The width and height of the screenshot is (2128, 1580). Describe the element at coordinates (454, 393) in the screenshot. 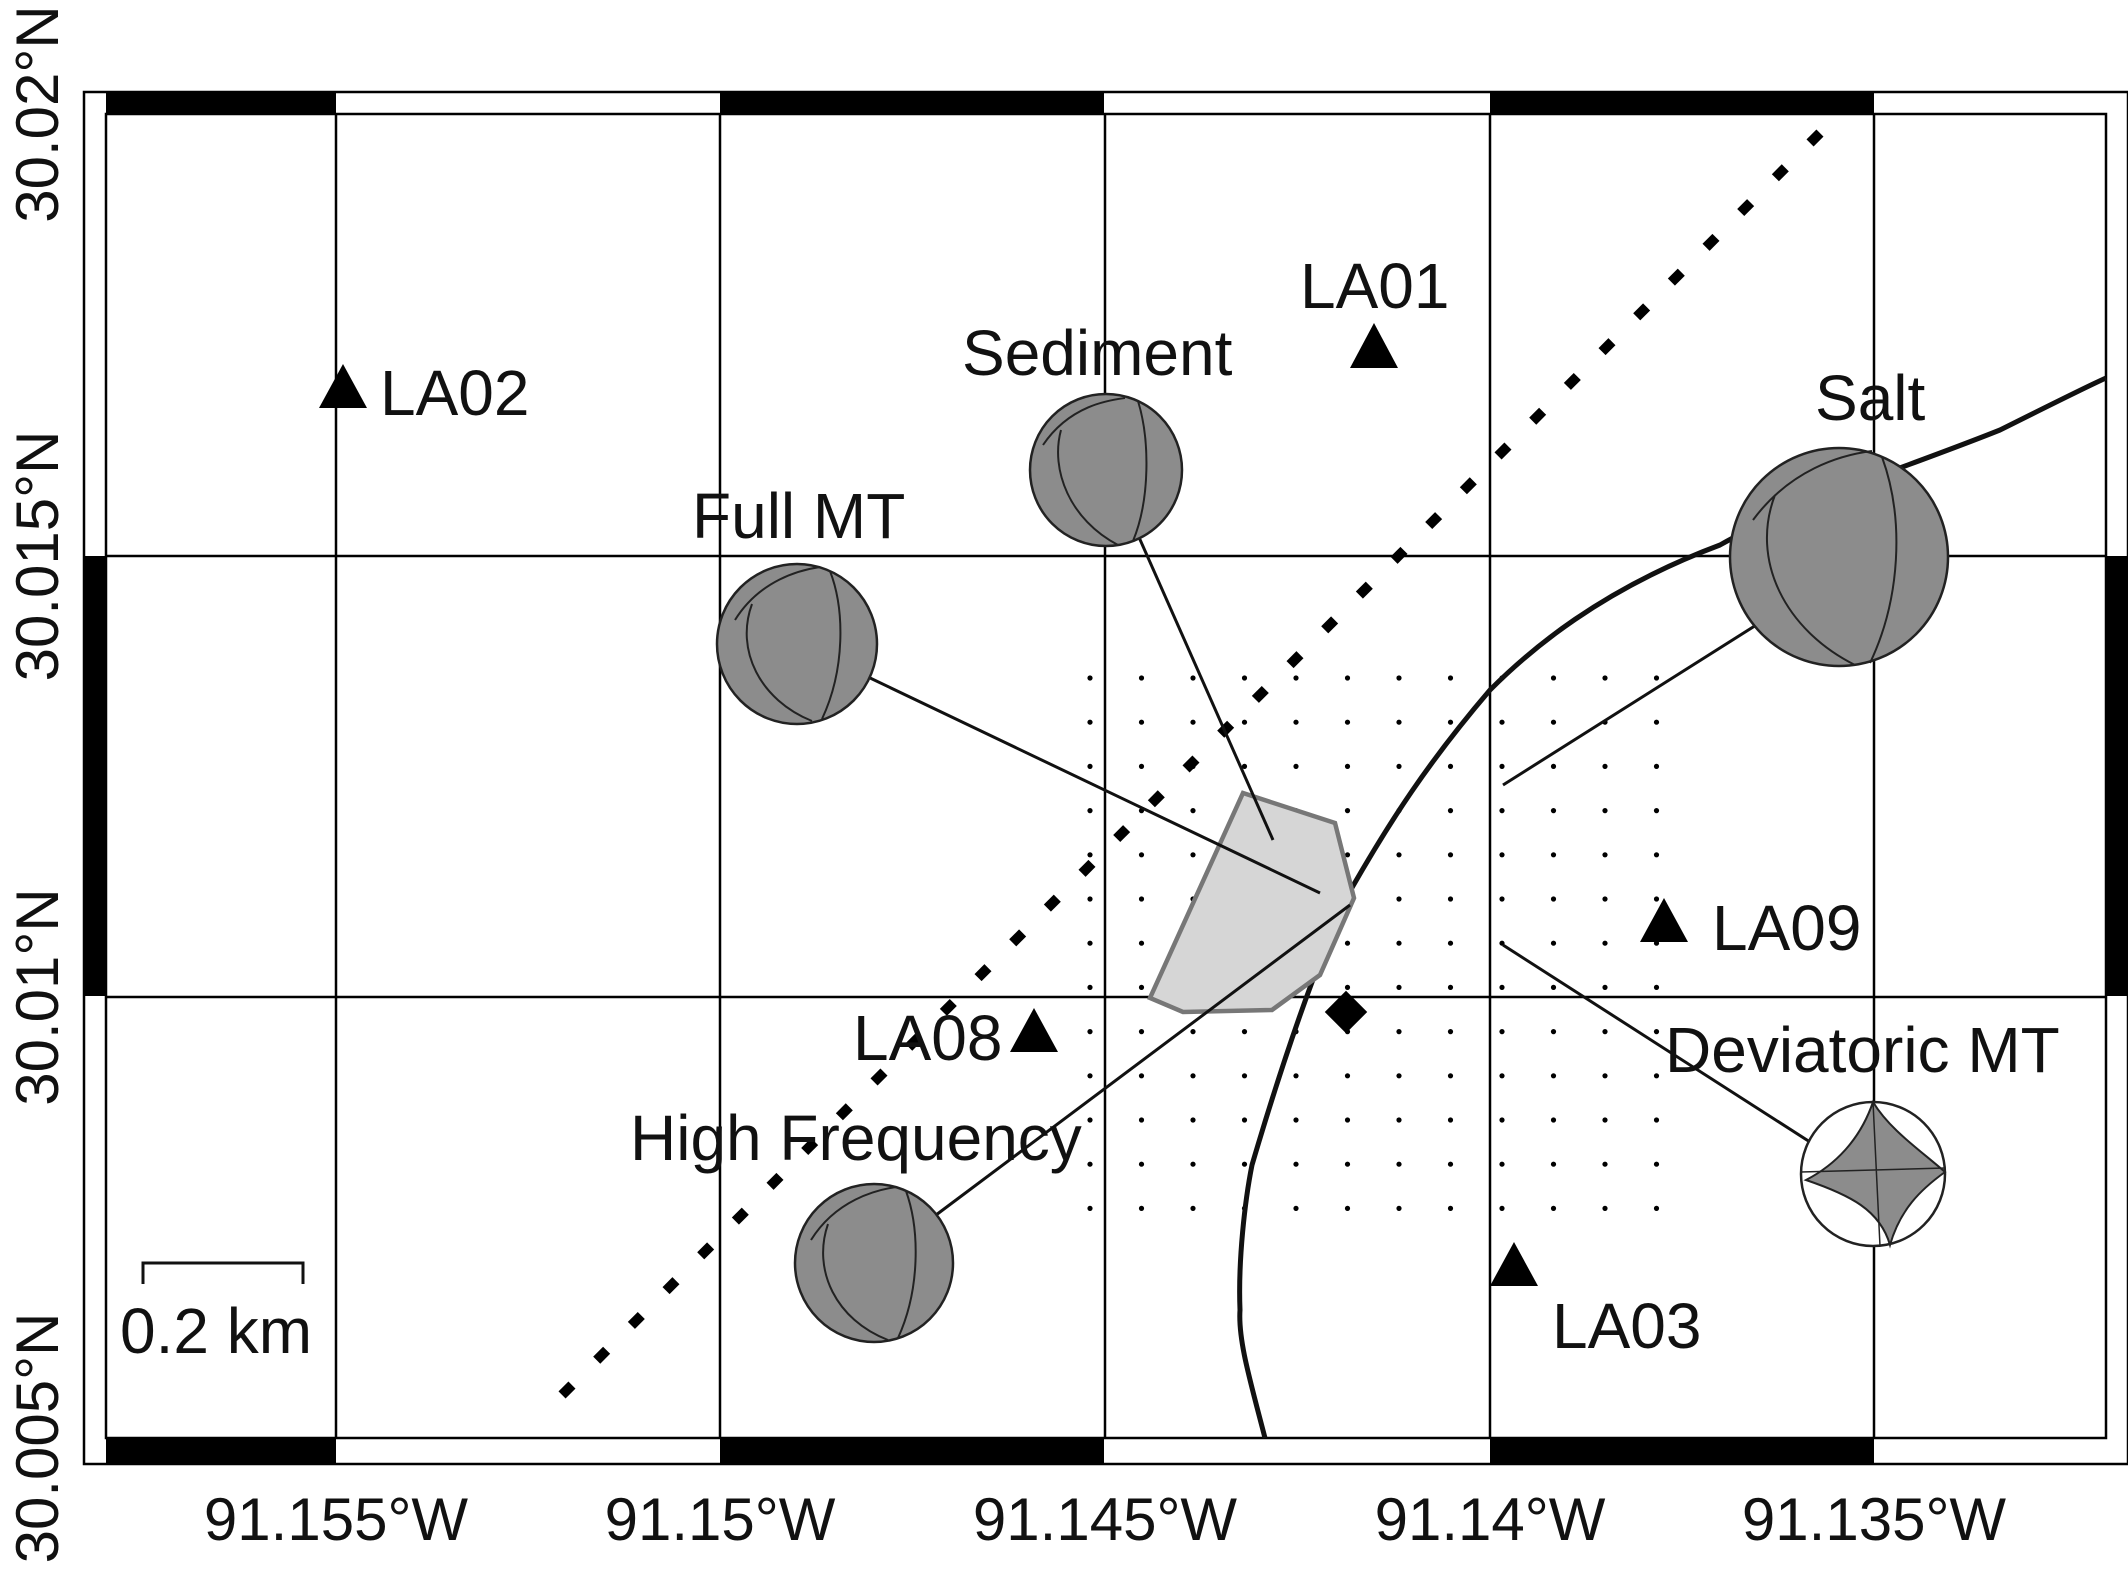

I see `station-label: LA02` at that location.